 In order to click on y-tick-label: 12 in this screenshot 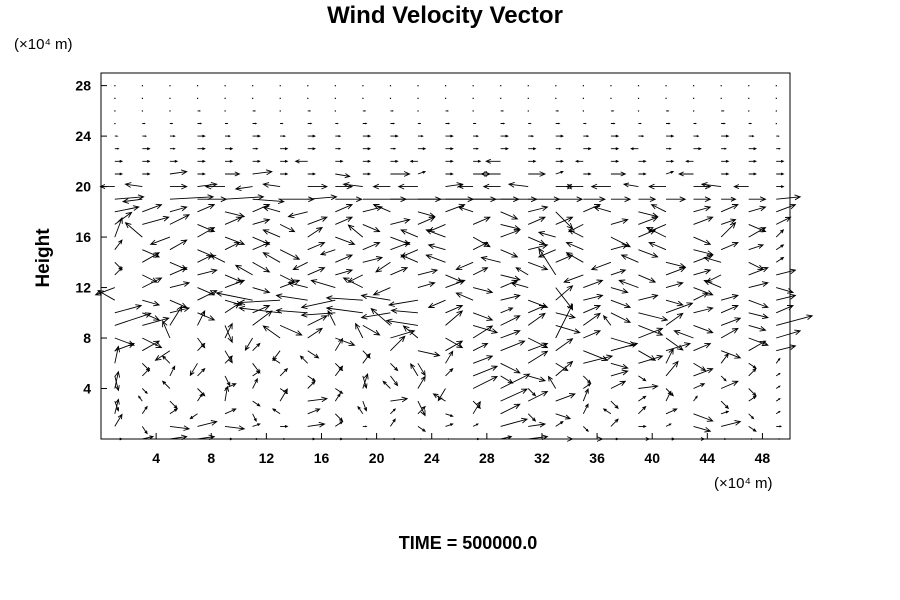, I will do `click(83, 288)`.